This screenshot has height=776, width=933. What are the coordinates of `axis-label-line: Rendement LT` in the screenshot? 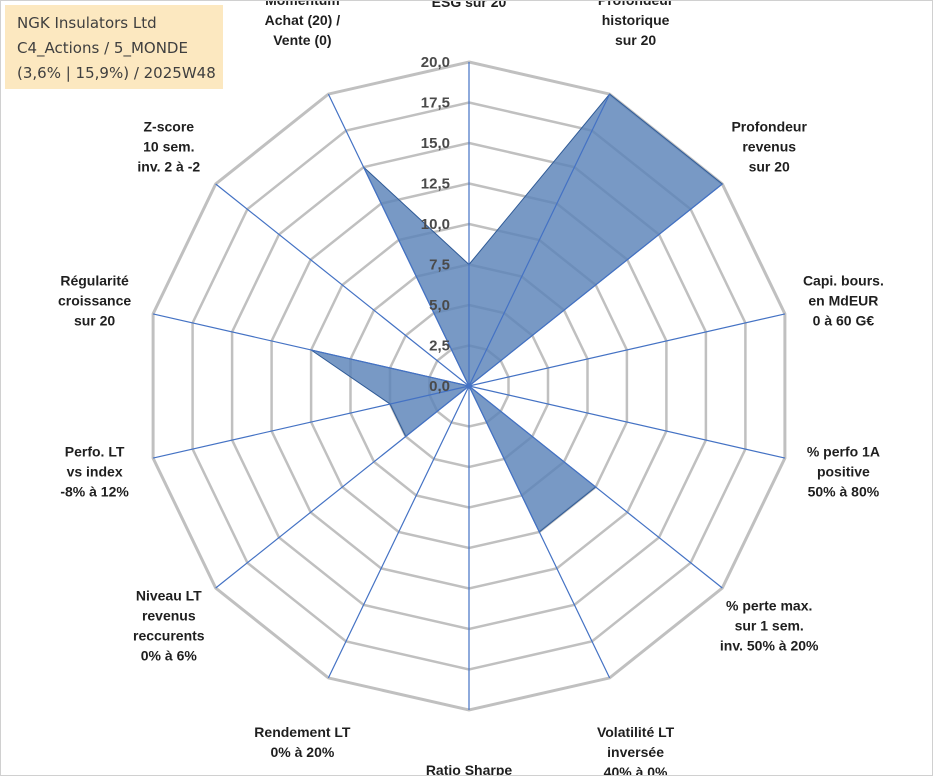 It's located at (302, 732).